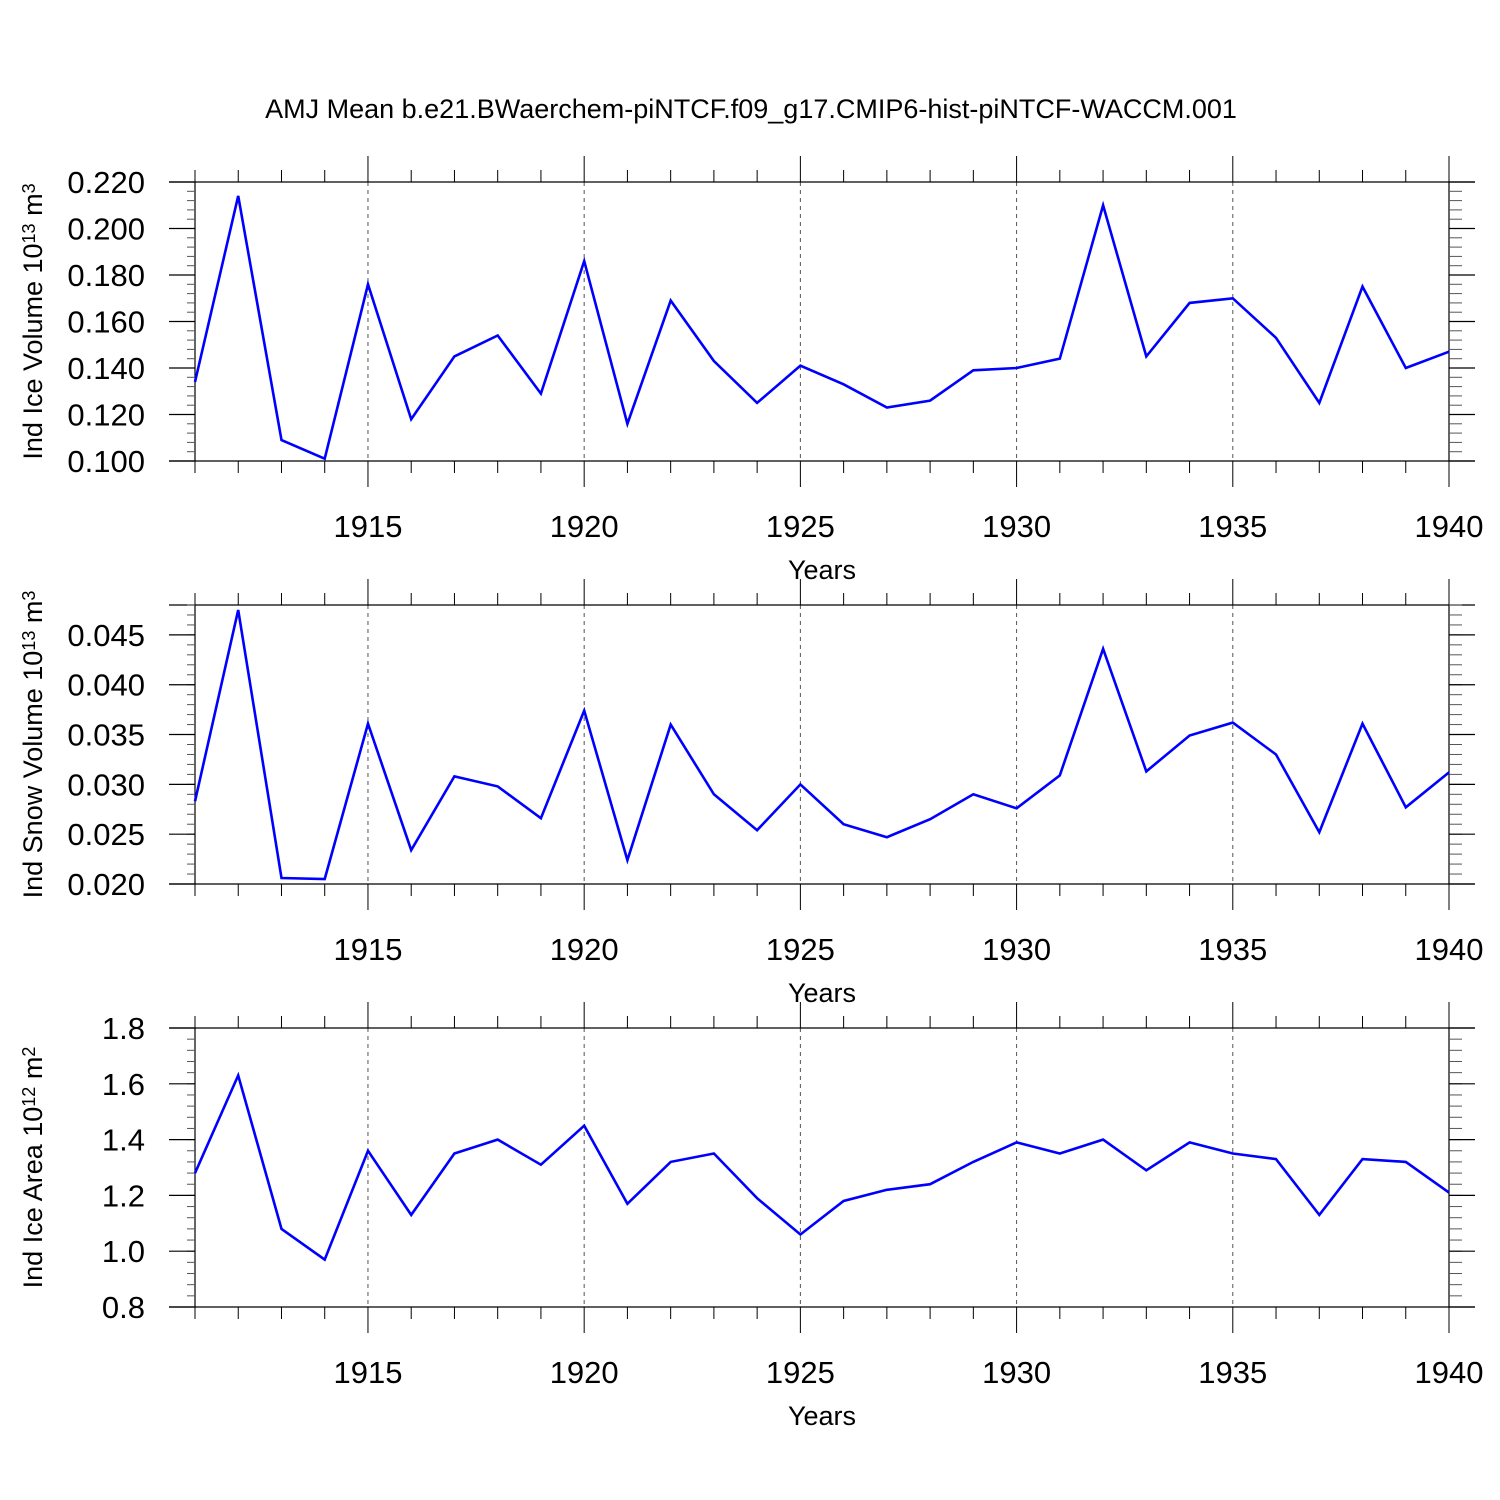 This screenshot has width=1500, height=1500. What do you see at coordinates (123, 1195) in the screenshot?
I see `y-tick-label: 1.2` at bounding box center [123, 1195].